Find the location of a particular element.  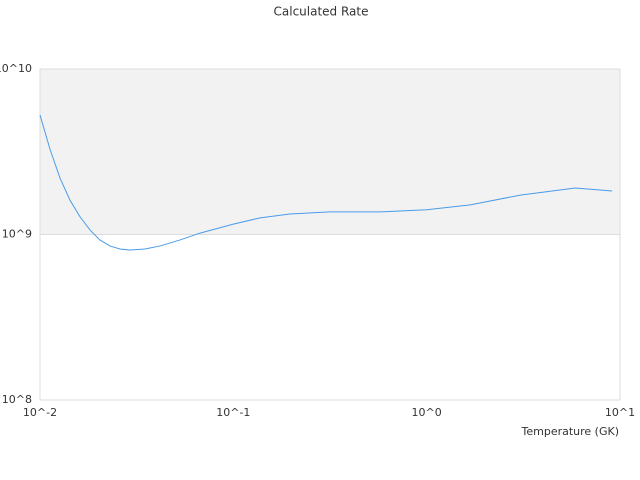

y-tick-label: 10^10 is located at coordinates (16, 68).